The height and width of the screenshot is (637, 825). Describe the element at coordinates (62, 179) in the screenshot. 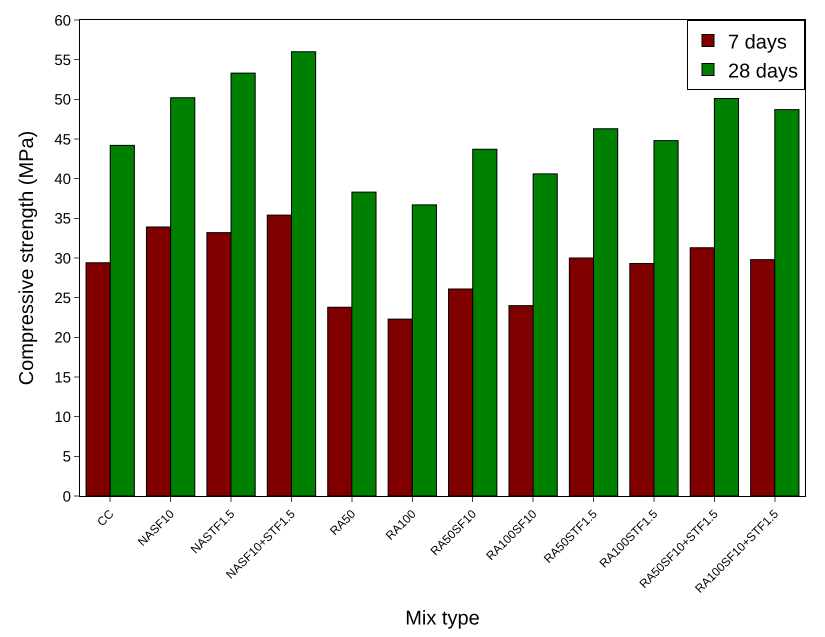

I see `y-tick-label: 40` at that location.